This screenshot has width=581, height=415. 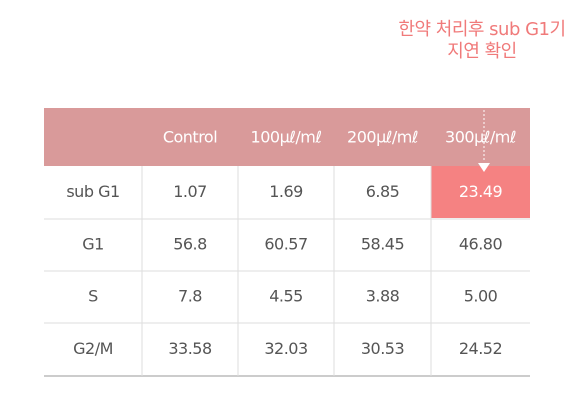 I want to click on cell-value: 4.55, so click(x=286, y=296).